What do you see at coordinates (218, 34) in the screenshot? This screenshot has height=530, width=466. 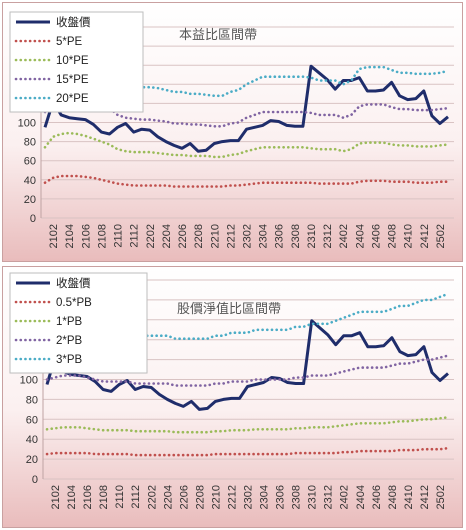 I see `chart-title: 本益比區間帶` at bounding box center [218, 34].